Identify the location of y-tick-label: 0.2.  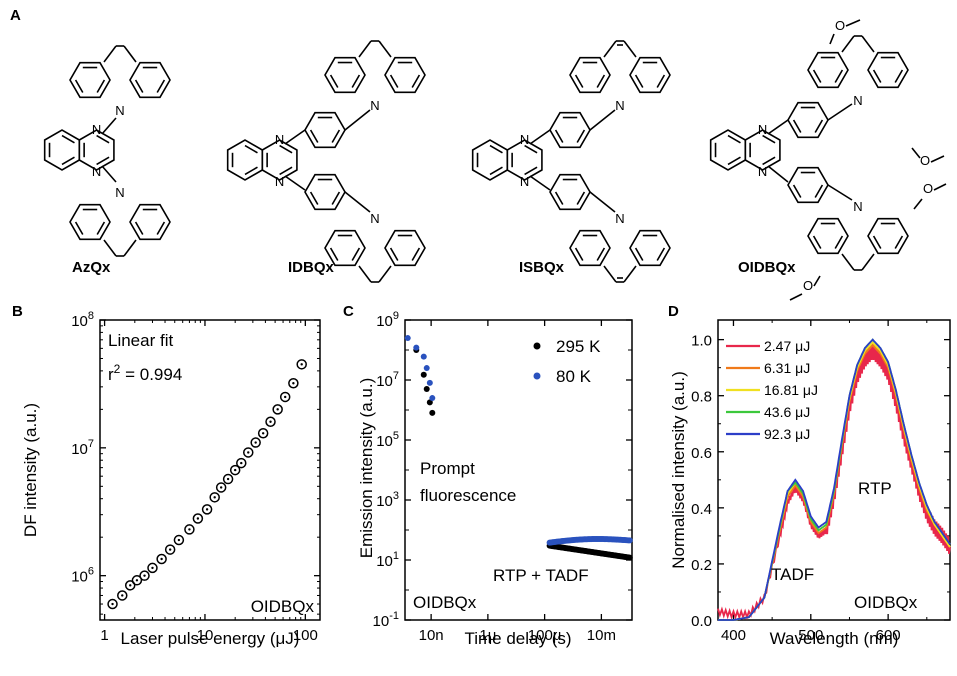
(701, 565).